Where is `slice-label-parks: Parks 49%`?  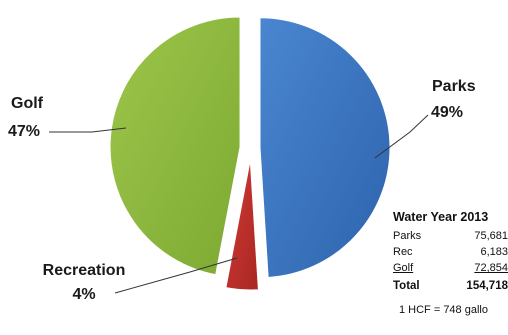
slice-label-parks: Parks 49% is located at coordinates (425, 118).